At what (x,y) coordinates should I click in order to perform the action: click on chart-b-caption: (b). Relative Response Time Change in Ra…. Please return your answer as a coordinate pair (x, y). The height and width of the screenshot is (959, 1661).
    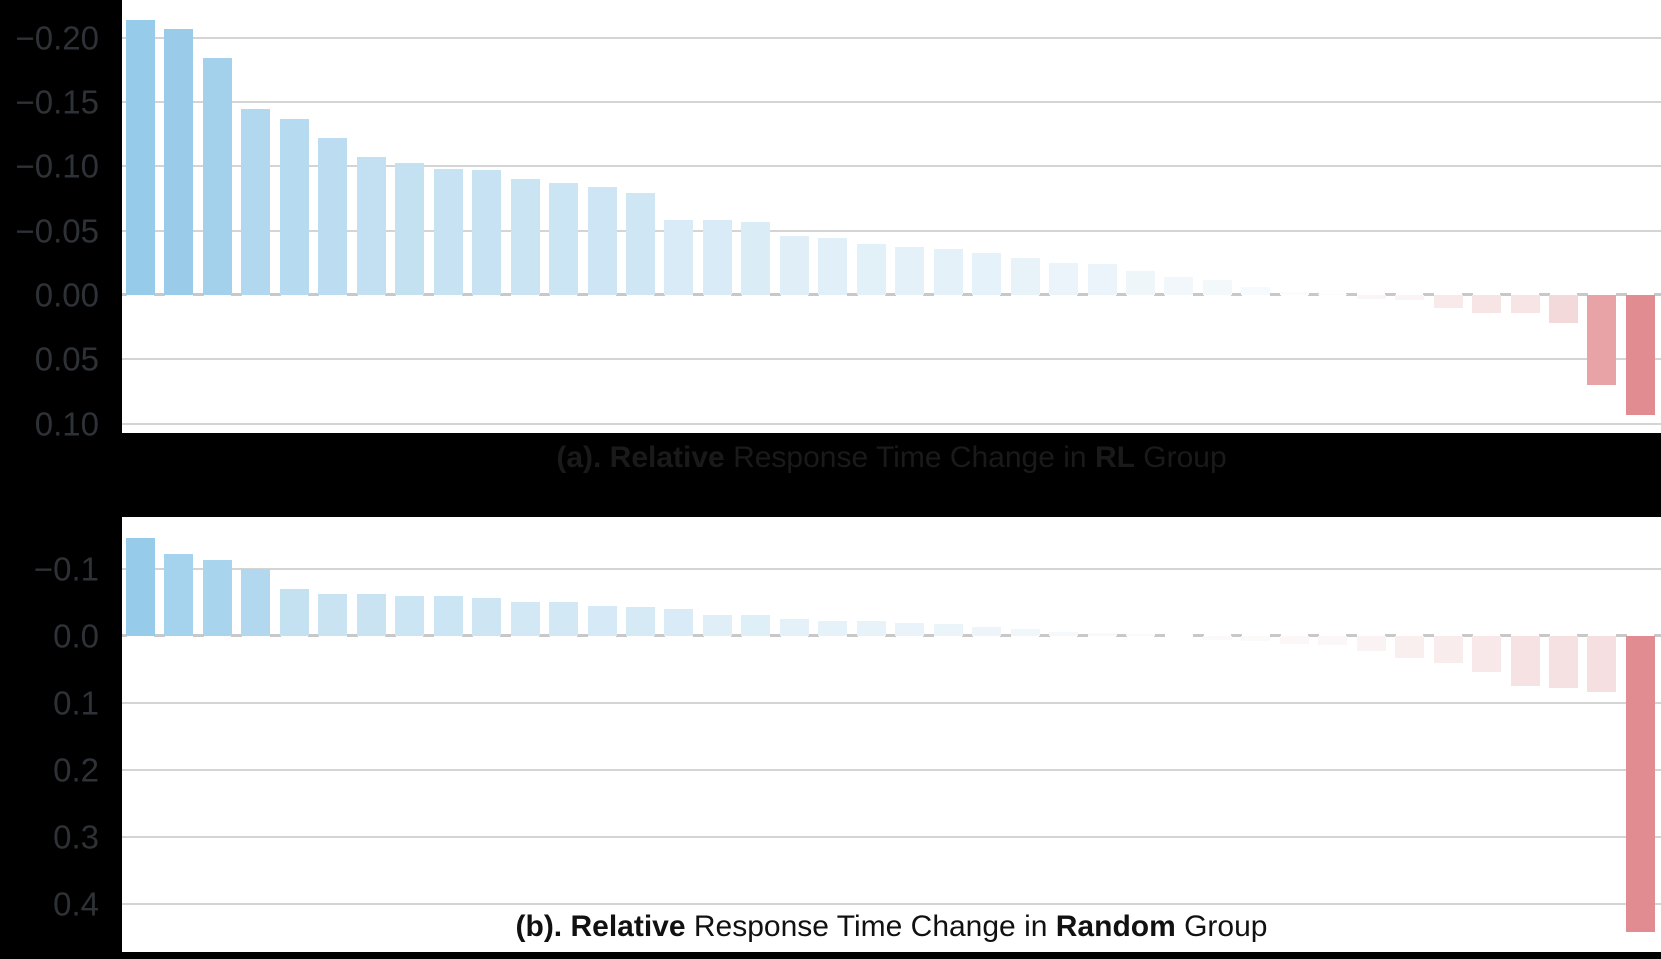
    Looking at the image, I should click on (891, 927).